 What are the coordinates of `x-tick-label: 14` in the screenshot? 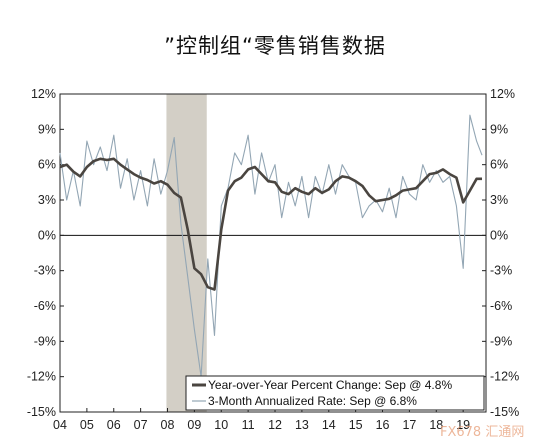 It's located at (329, 425).